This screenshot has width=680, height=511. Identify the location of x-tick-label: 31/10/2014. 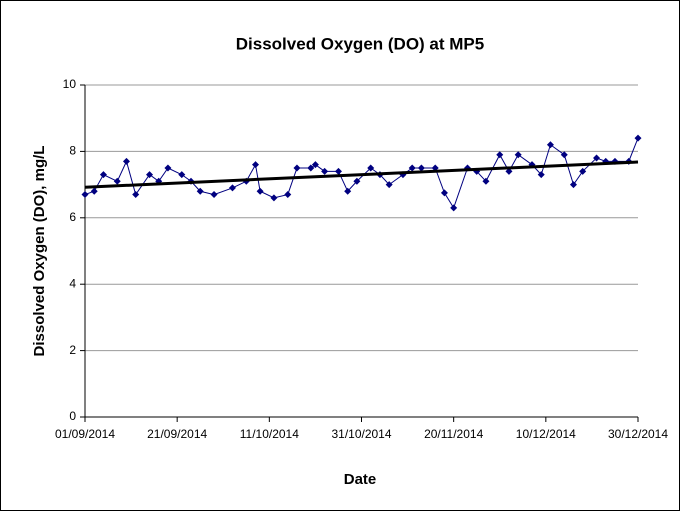
(361, 434).